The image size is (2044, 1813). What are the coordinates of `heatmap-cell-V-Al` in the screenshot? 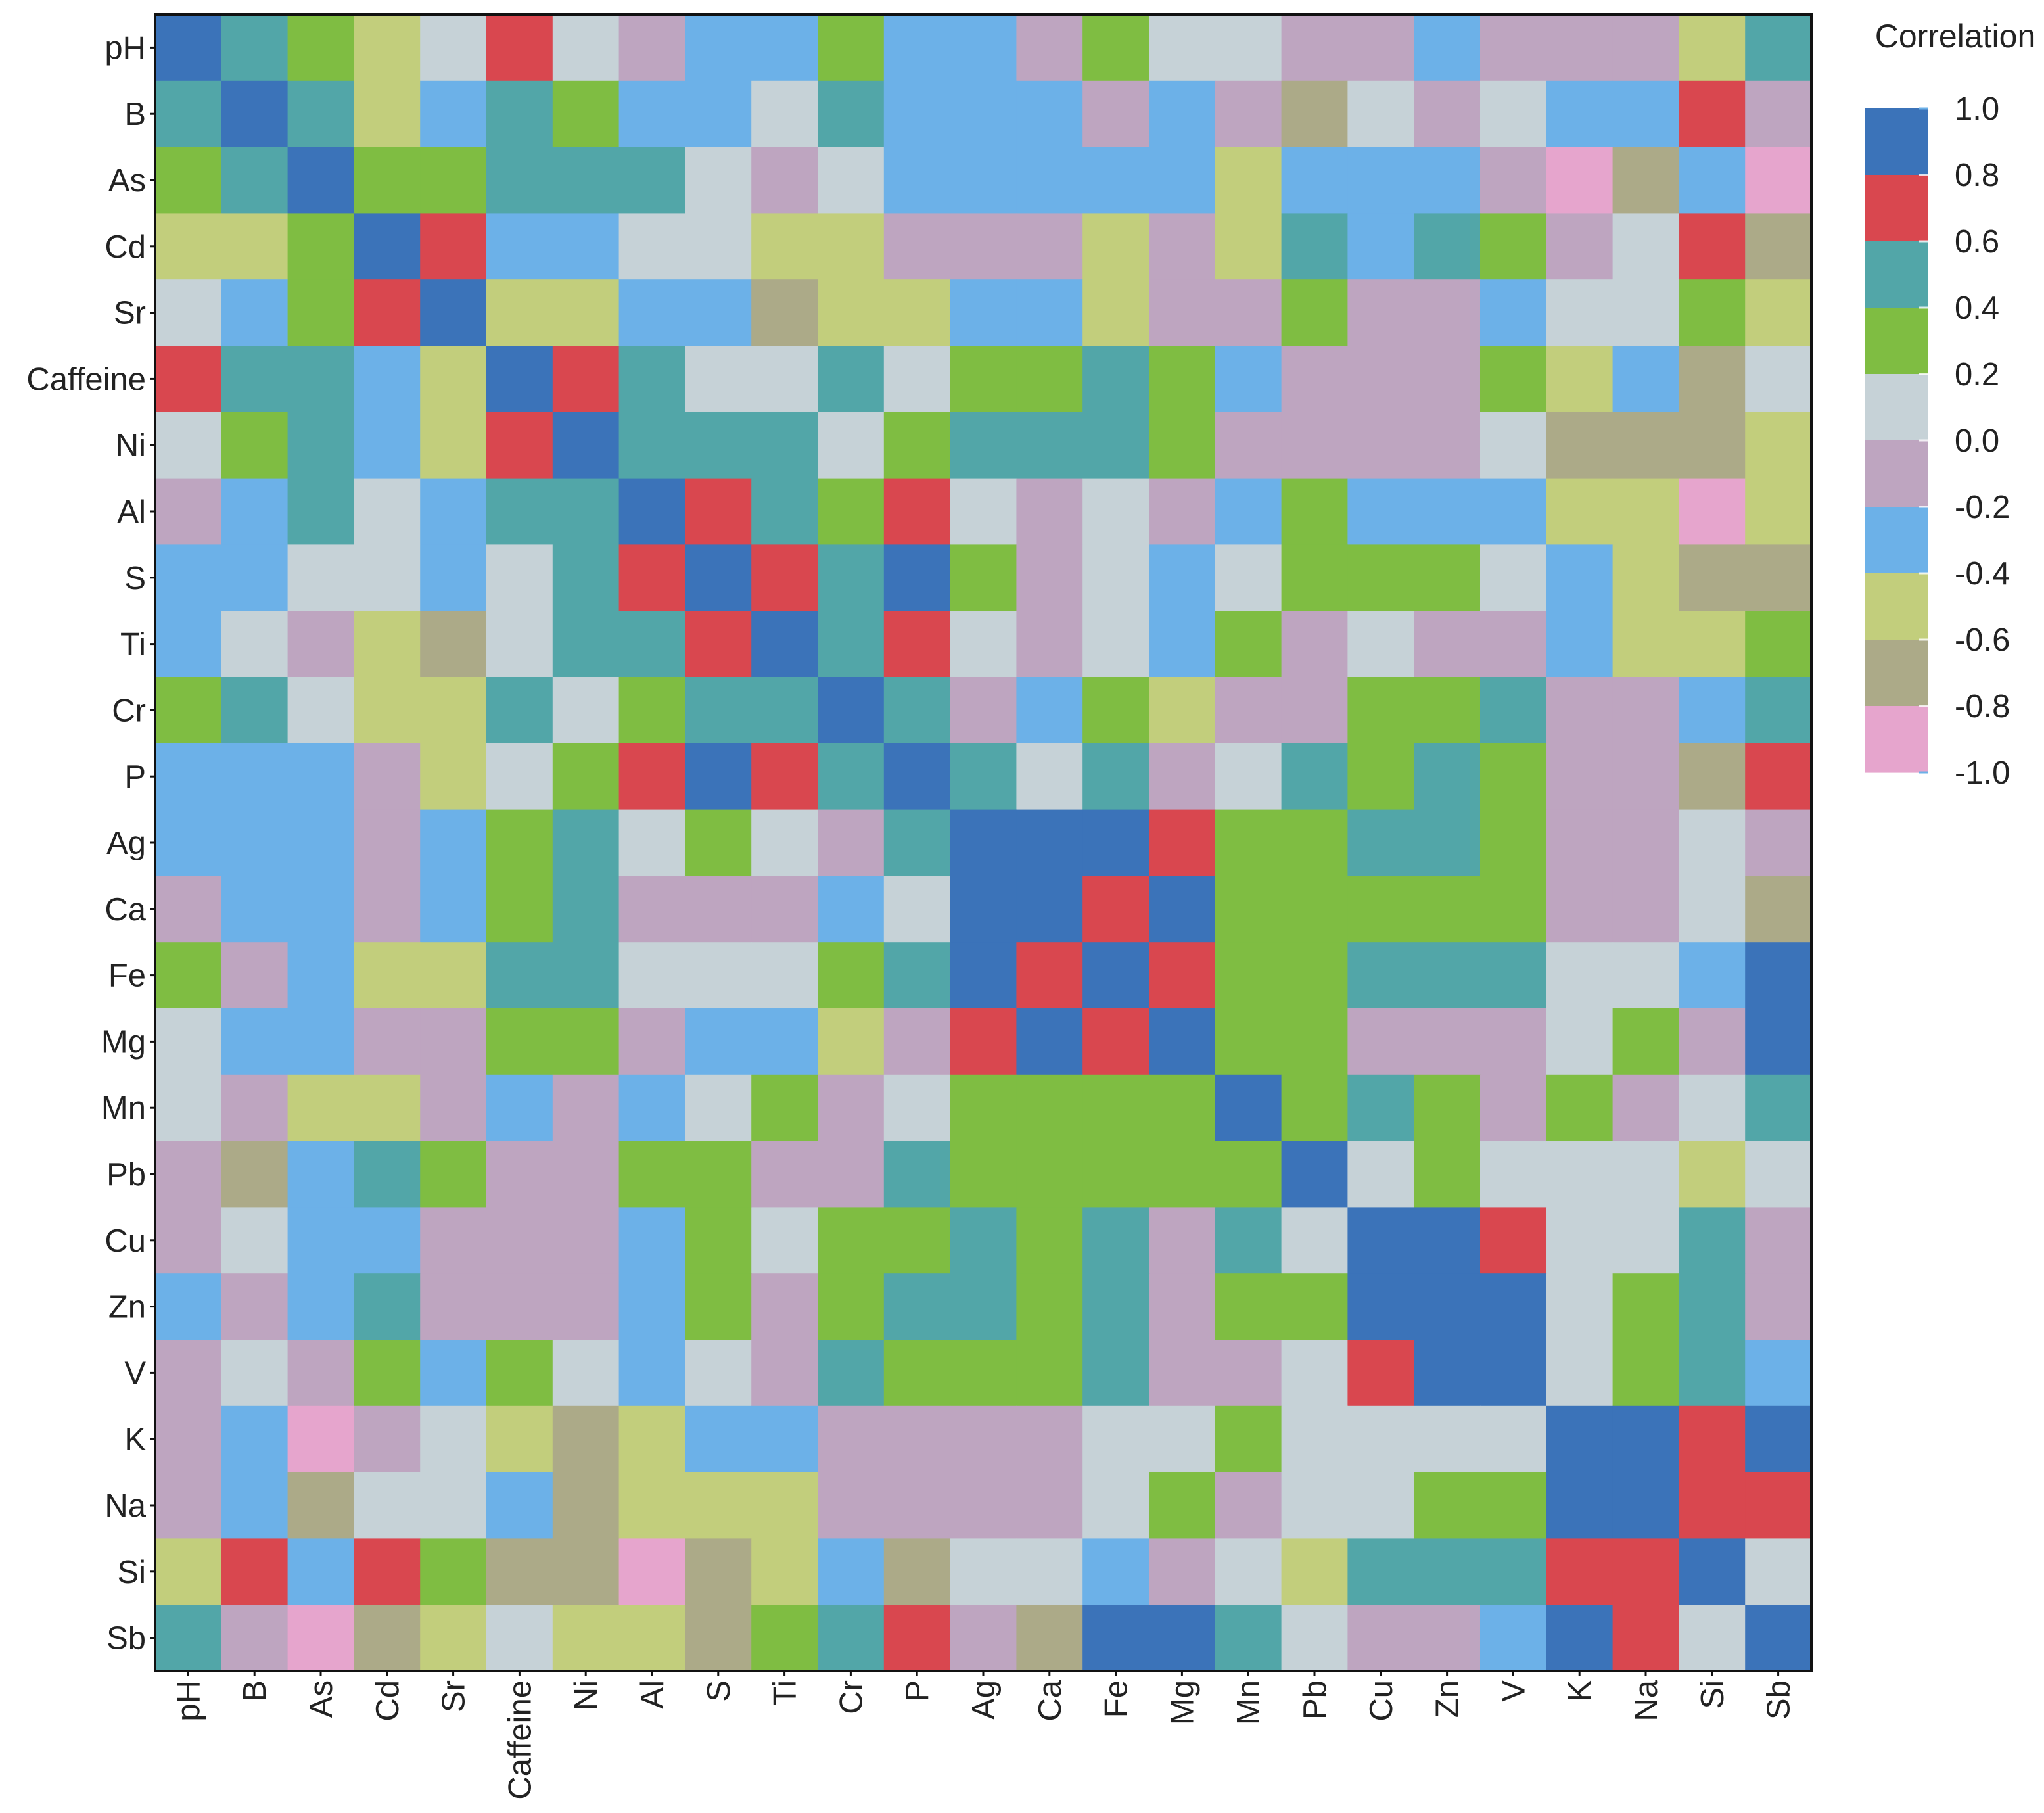 It's located at (651, 1374).